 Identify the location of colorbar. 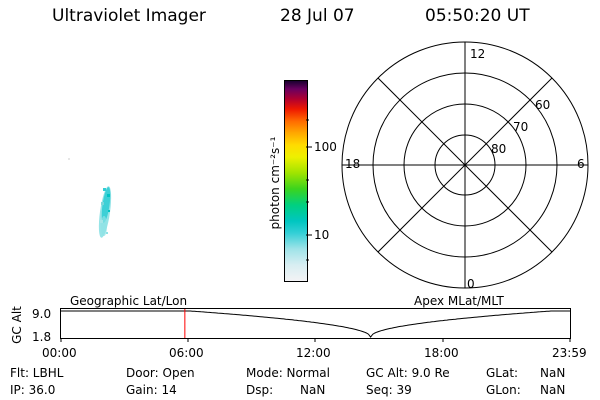
(296, 181).